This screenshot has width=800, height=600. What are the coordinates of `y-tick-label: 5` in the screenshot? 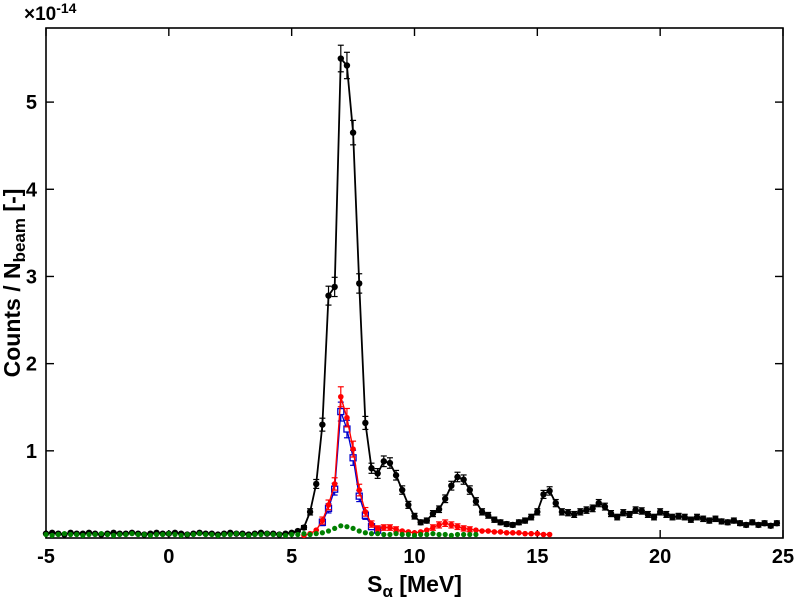 It's located at (31, 103).